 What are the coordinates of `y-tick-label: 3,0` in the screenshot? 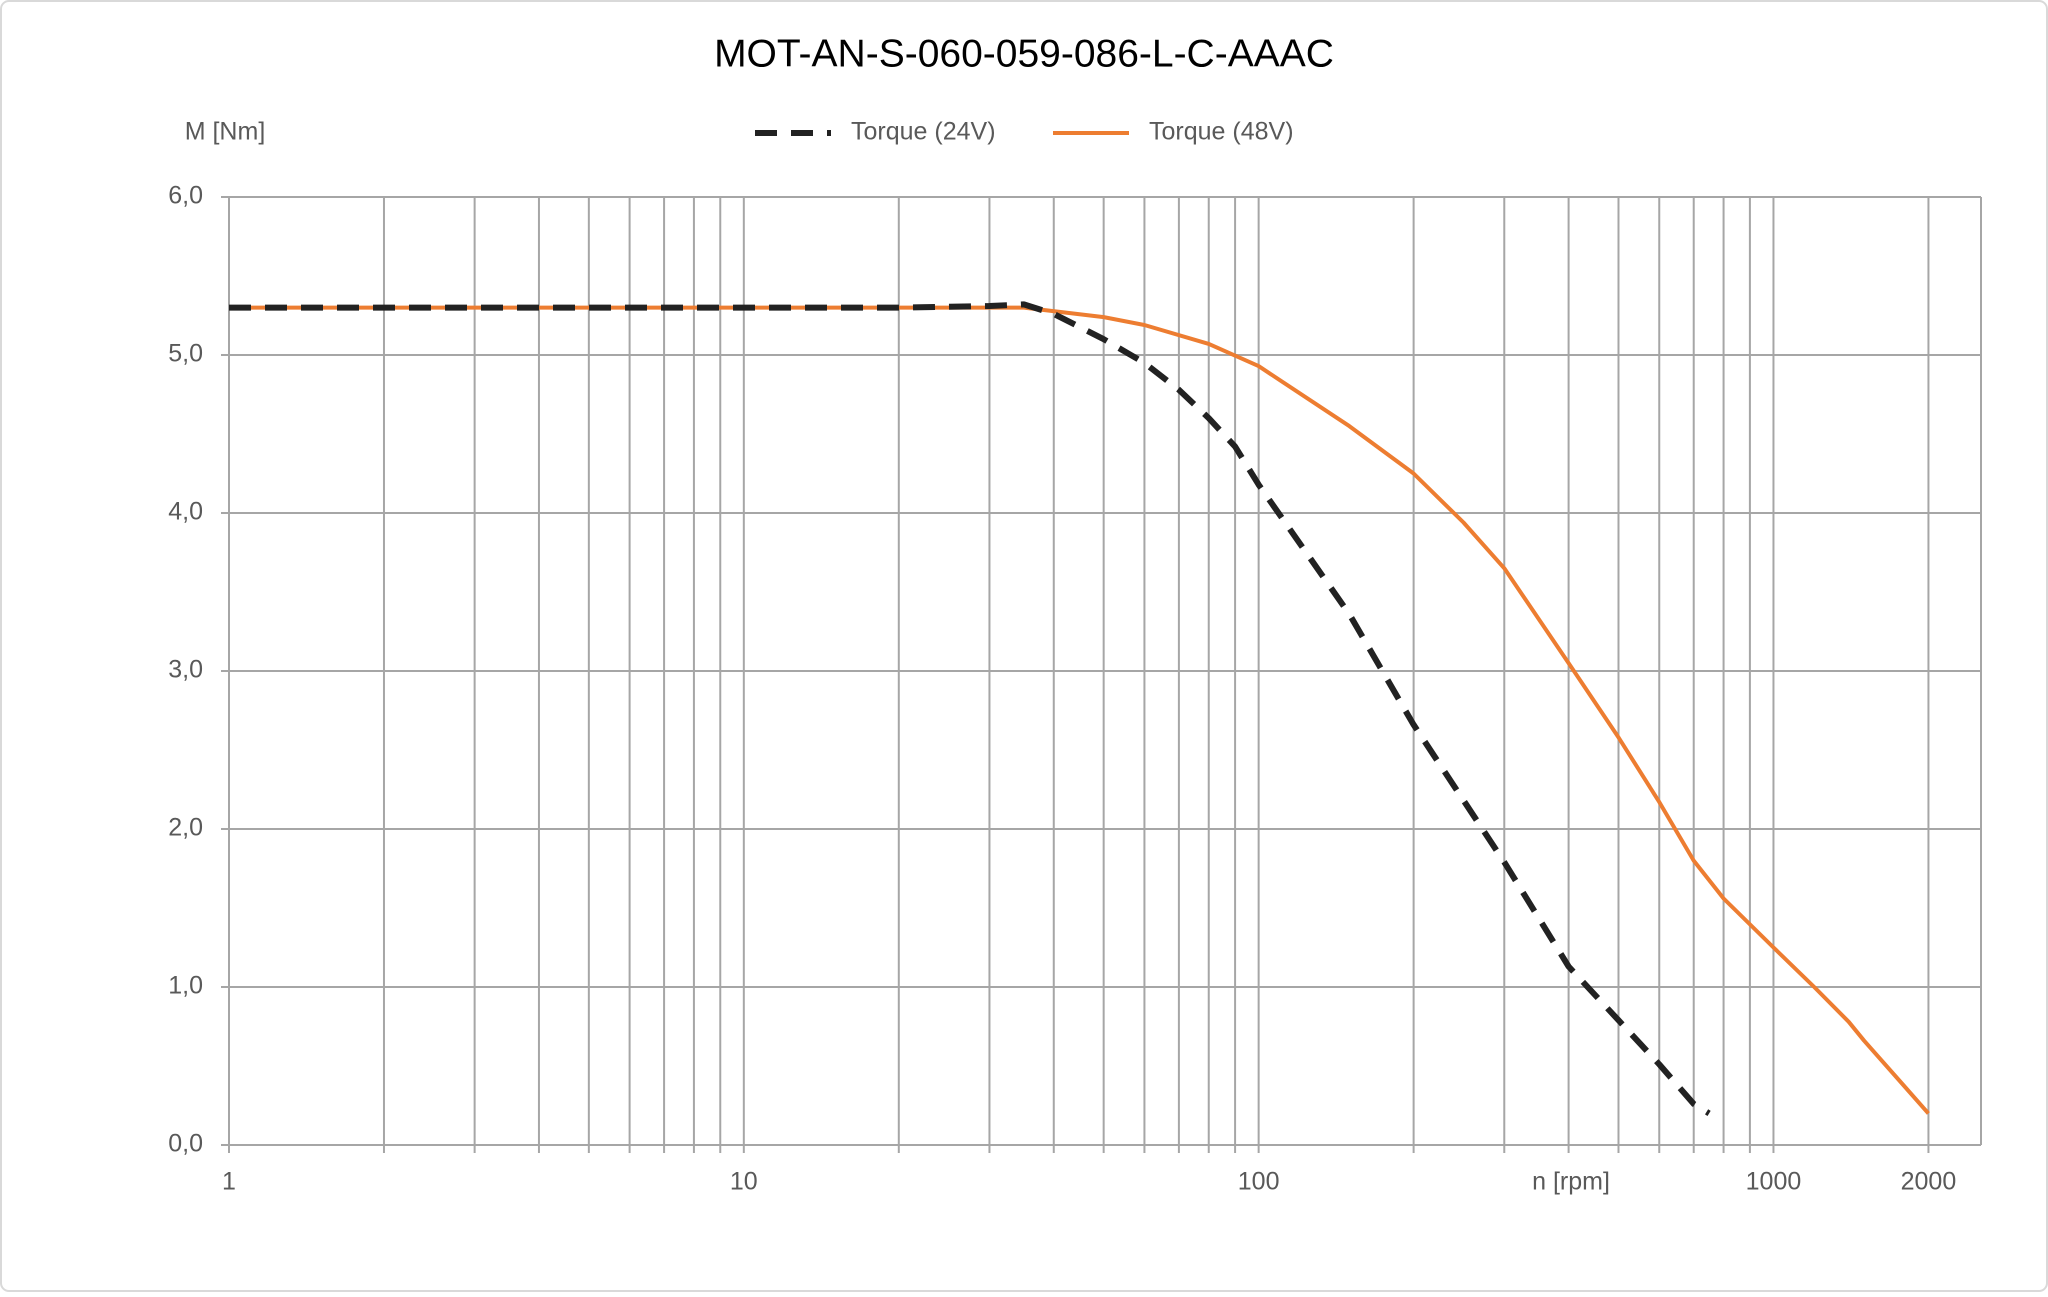 It's located at (185, 670).